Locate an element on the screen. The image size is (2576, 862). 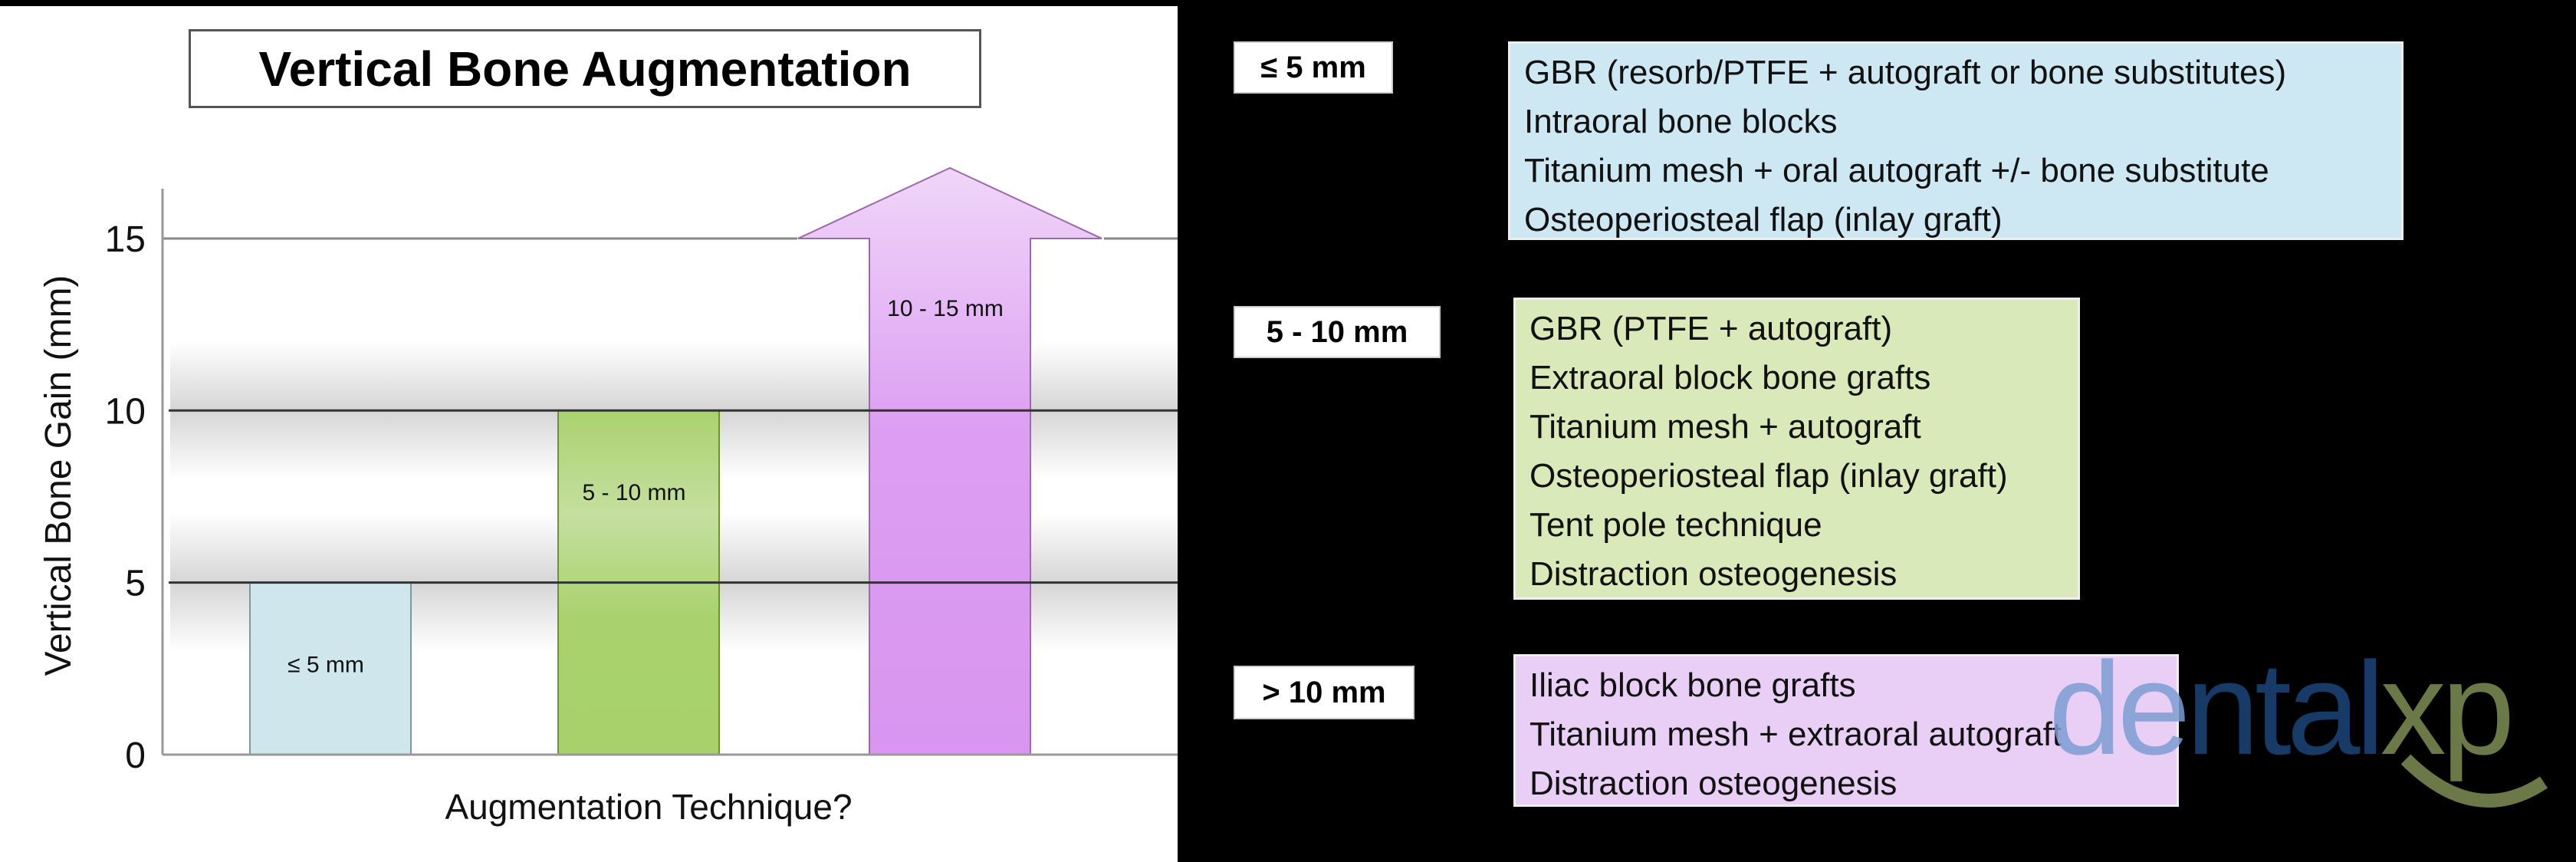
bar-label: 5 - 10 mm is located at coordinates (634, 493).